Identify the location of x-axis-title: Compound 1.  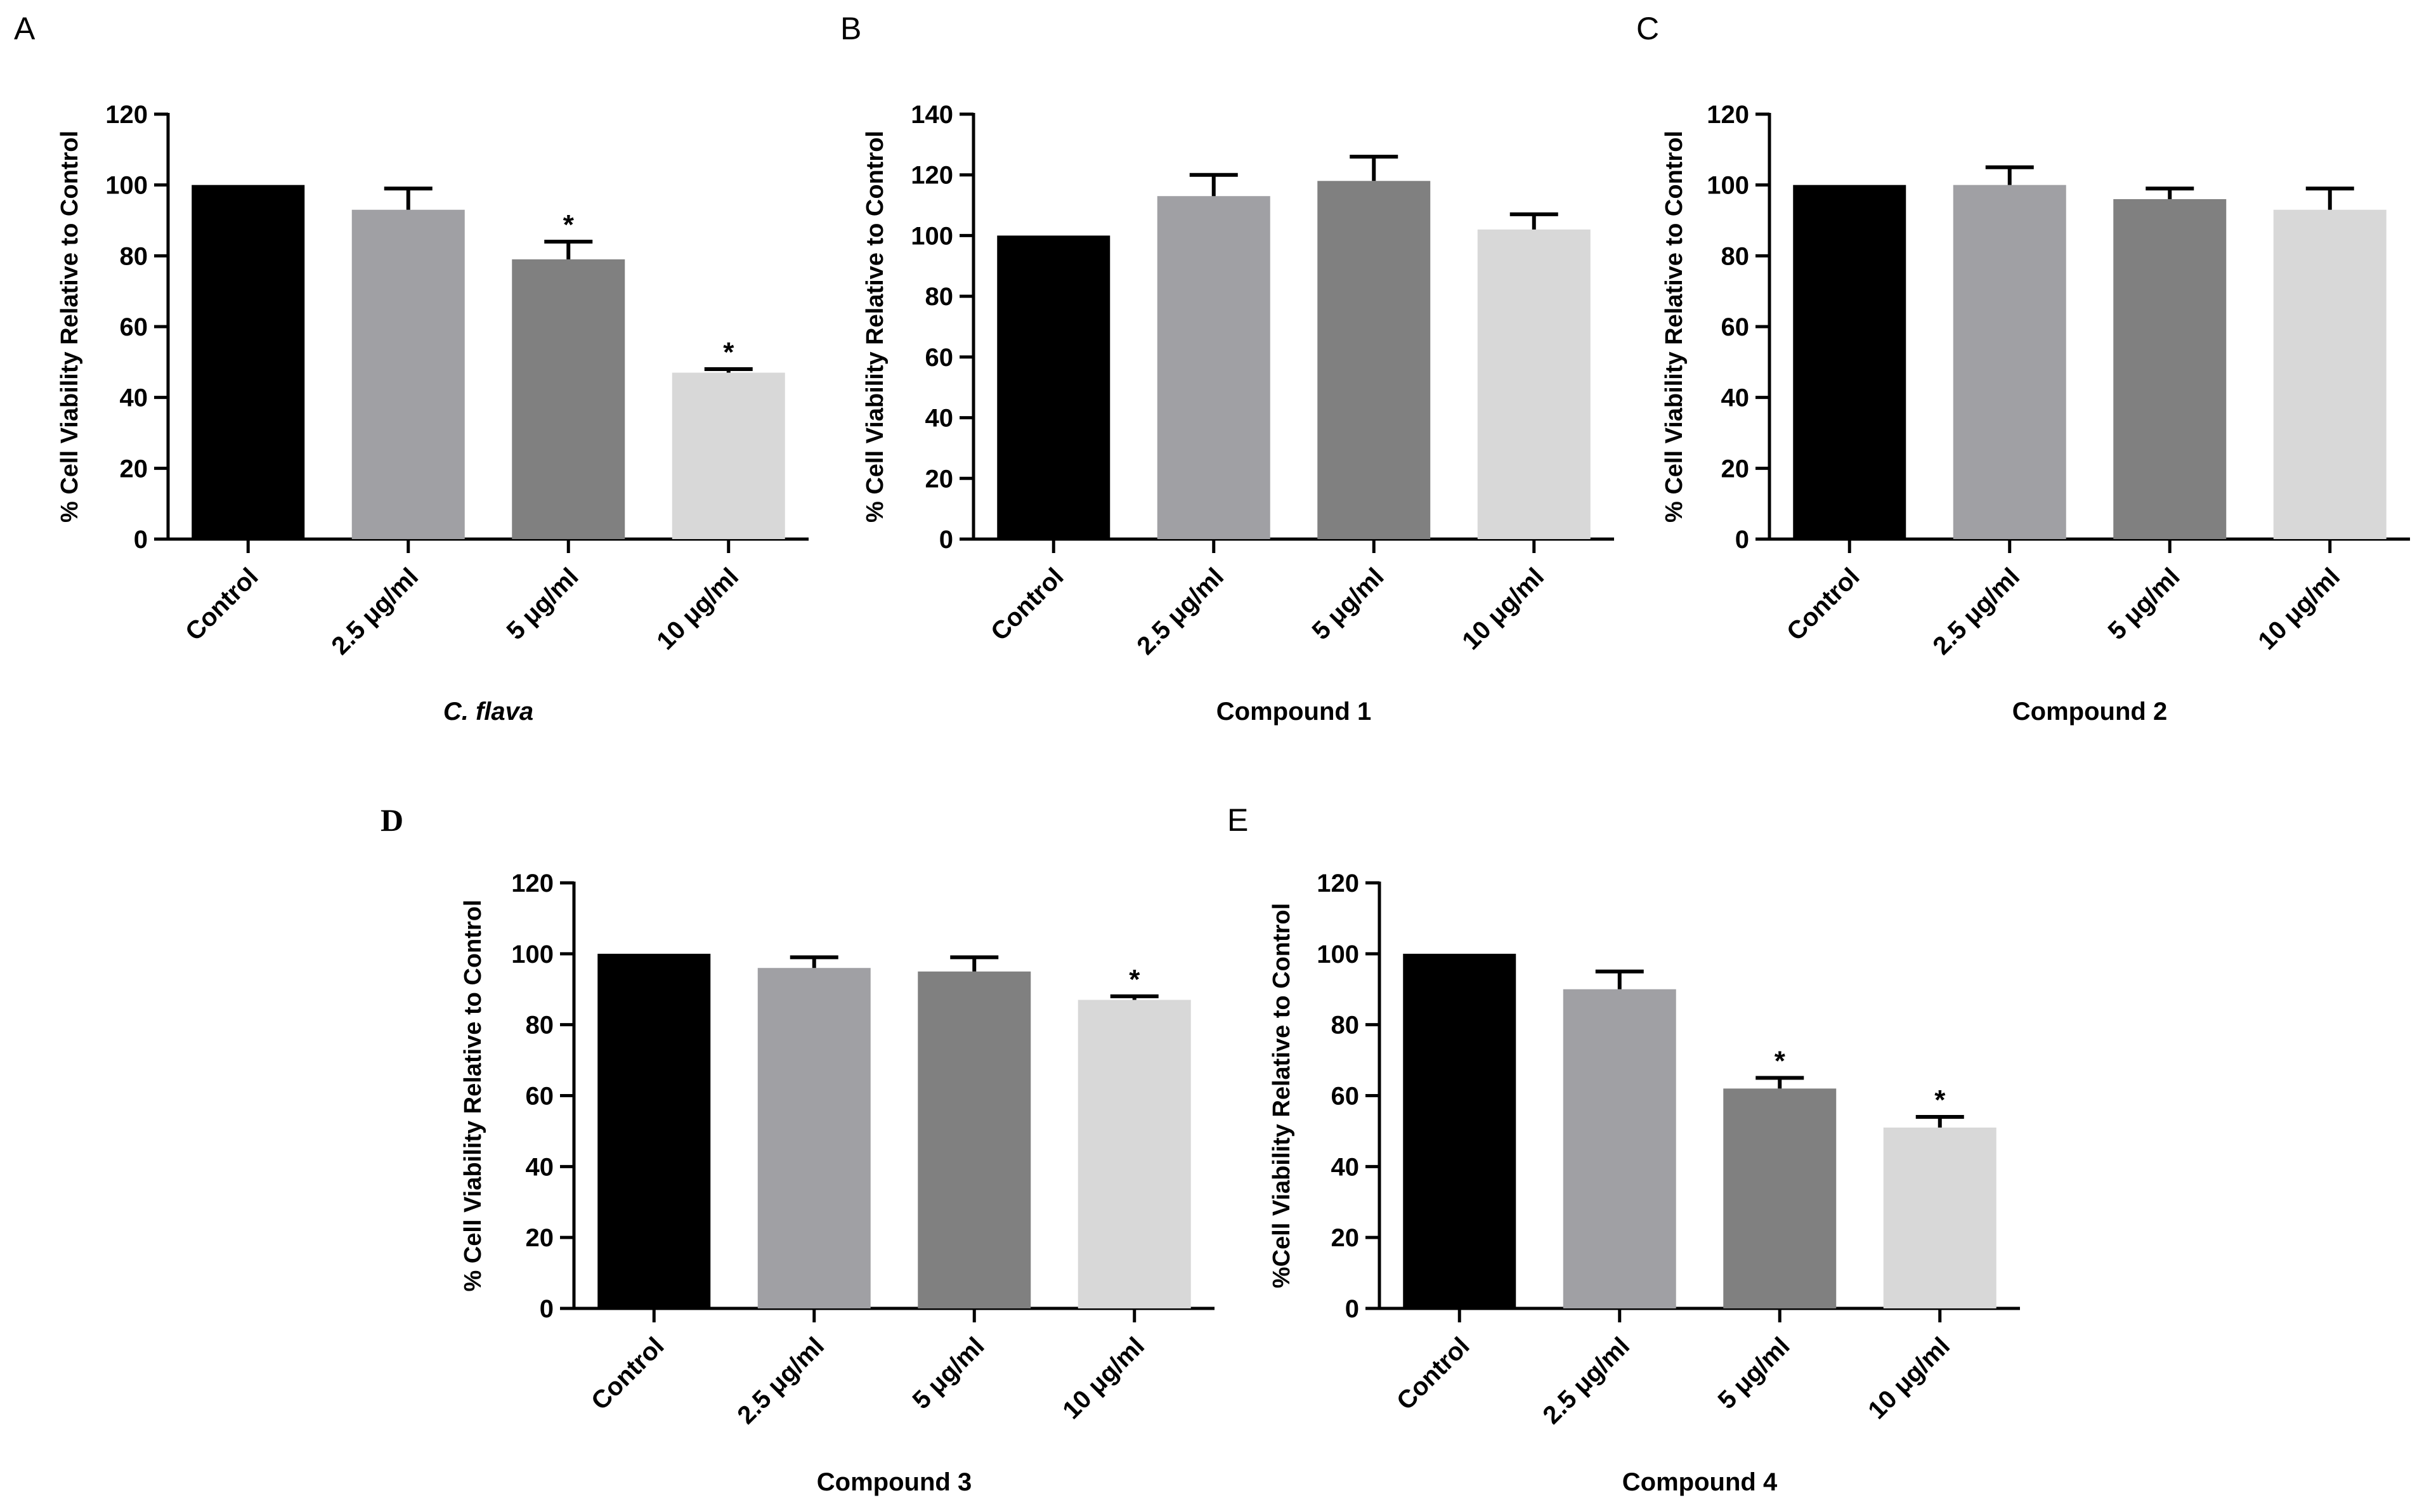
(1293, 712).